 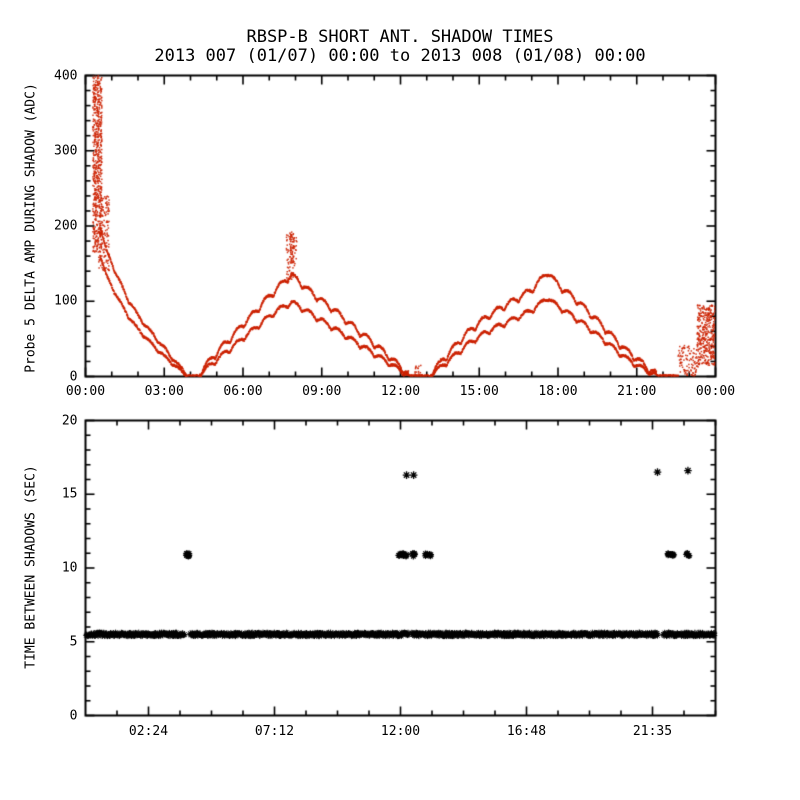 I want to click on top-y-axis-label: Probe 5 DELTA AMP DURING SHADOW (ADC), so click(x=31, y=228).